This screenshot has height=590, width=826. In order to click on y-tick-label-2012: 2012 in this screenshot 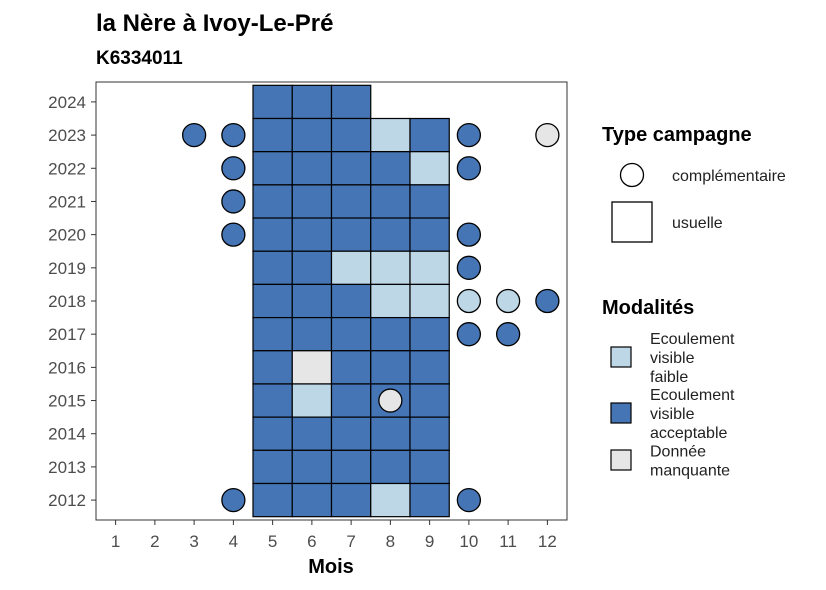, I will do `click(67, 500)`.